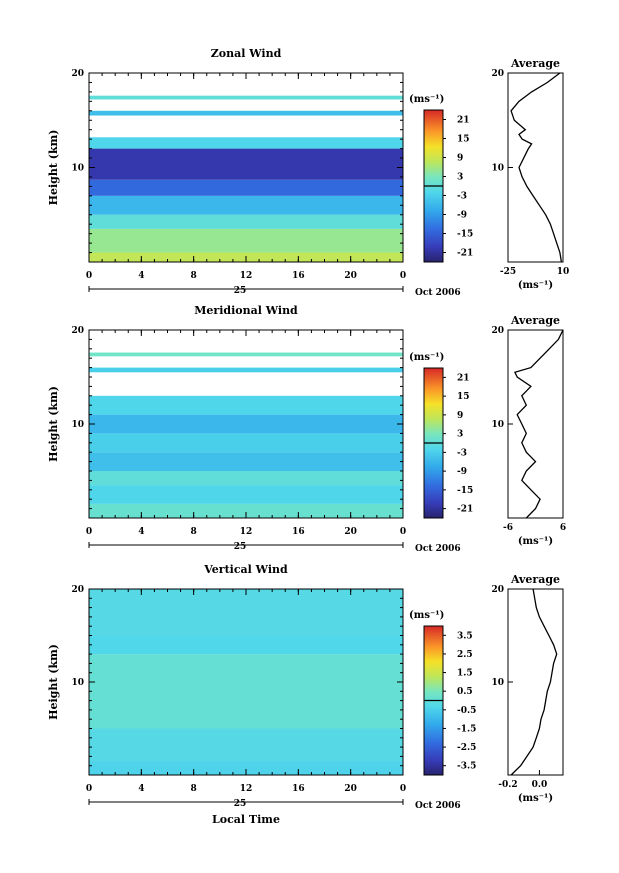 The width and height of the screenshot is (619, 873). Describe the element at coordinates (441, 178) in the screenshot. I see `colorbar: (ms⁻¹) 21 15 9 3 -3 -9 -15 -21` at that location.